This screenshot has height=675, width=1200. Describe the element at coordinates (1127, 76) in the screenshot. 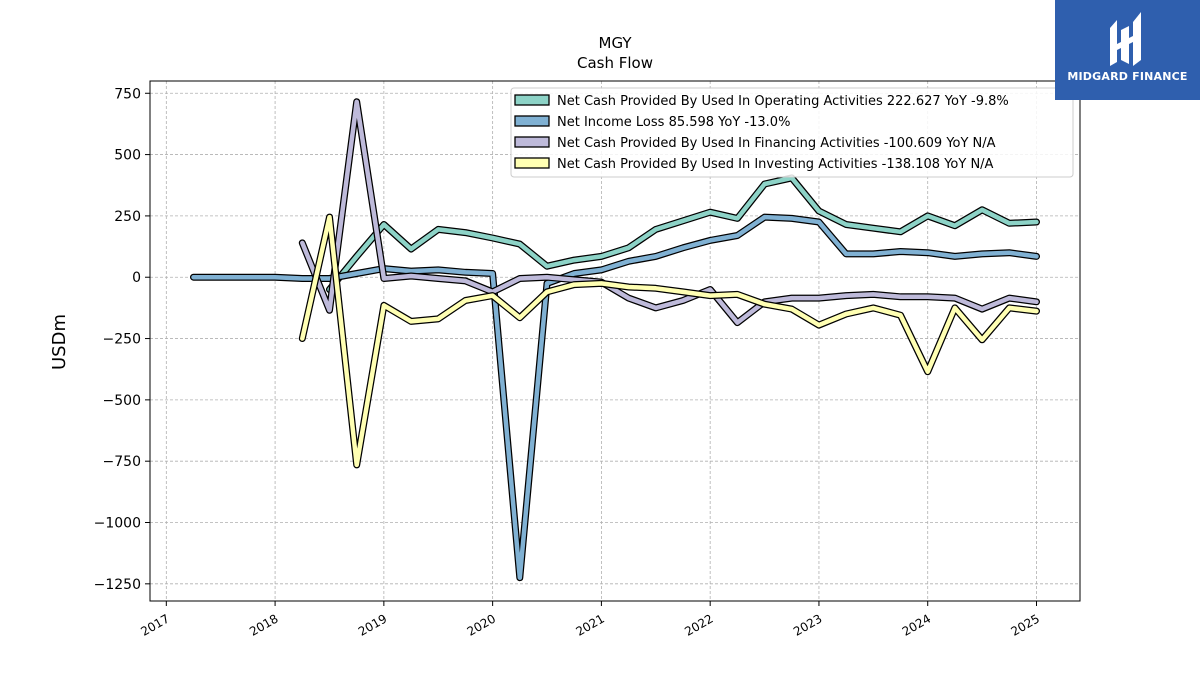

I see `brand-logo-text: MIDGARD FINANCE` at that location.